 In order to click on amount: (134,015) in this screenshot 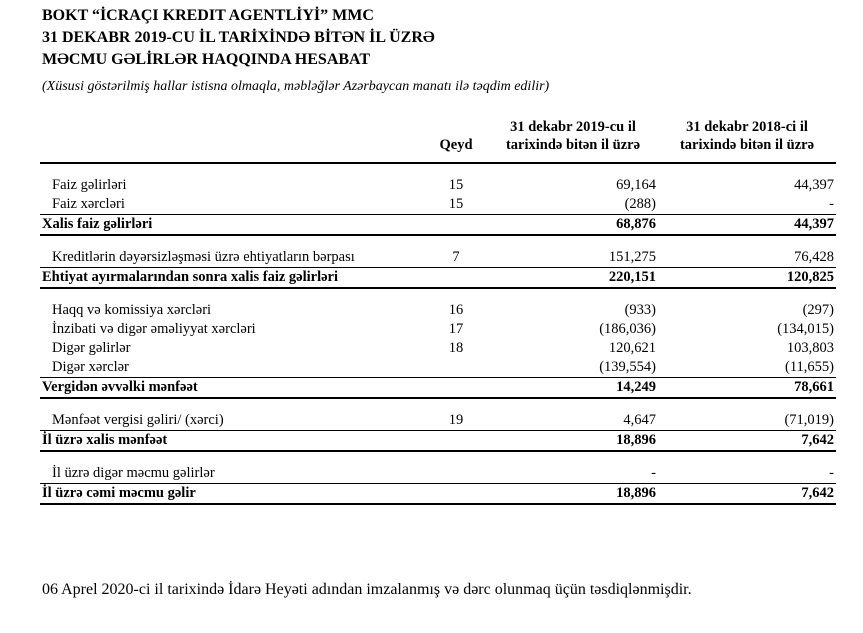, I will do `click(805, 329)`.